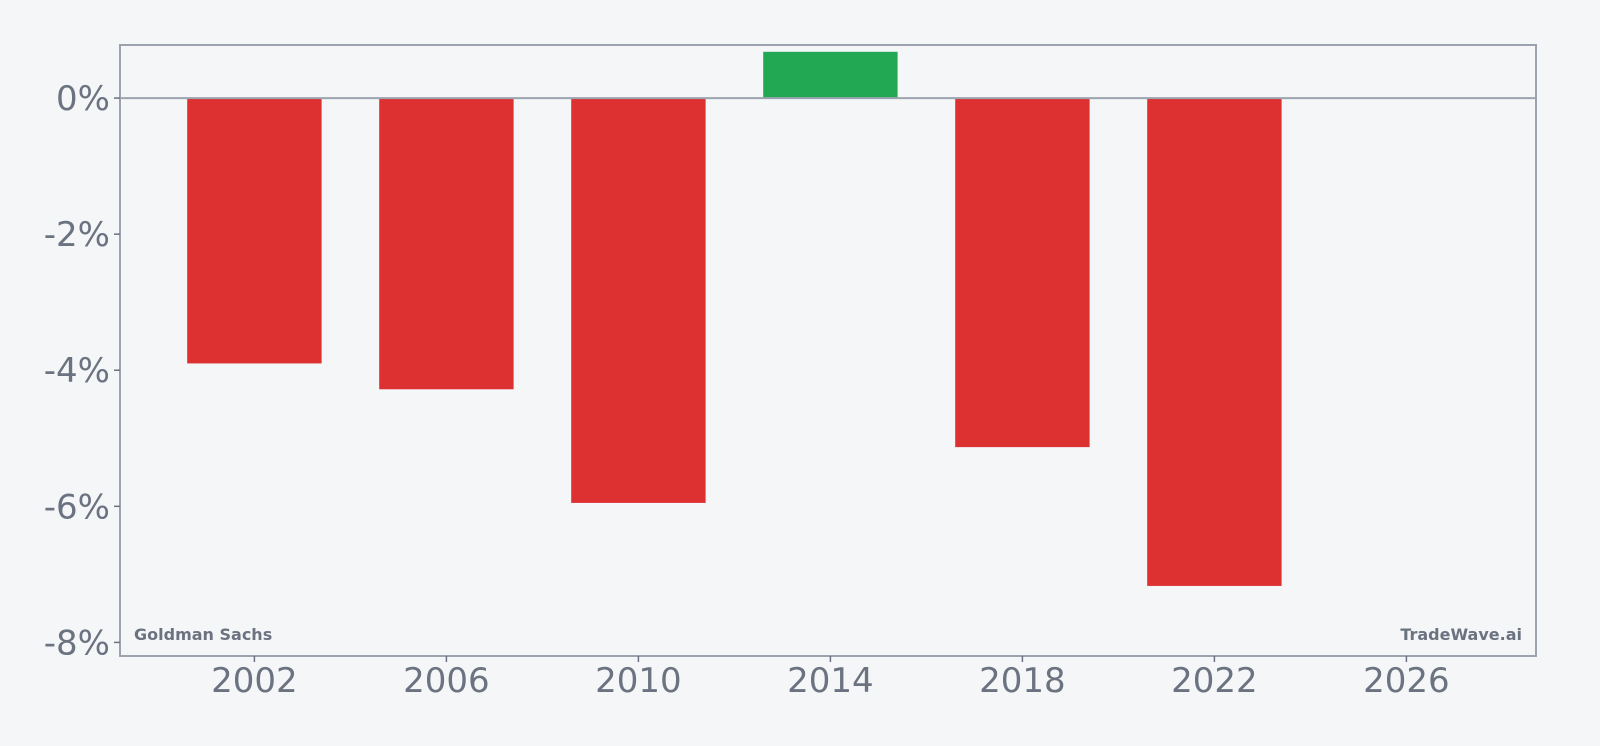 This screenshot has height=746, width=1600. What do you see at coordinates (254, 231) in the screenshot?
I see `bar-2002` at bounding box center [254, 231].